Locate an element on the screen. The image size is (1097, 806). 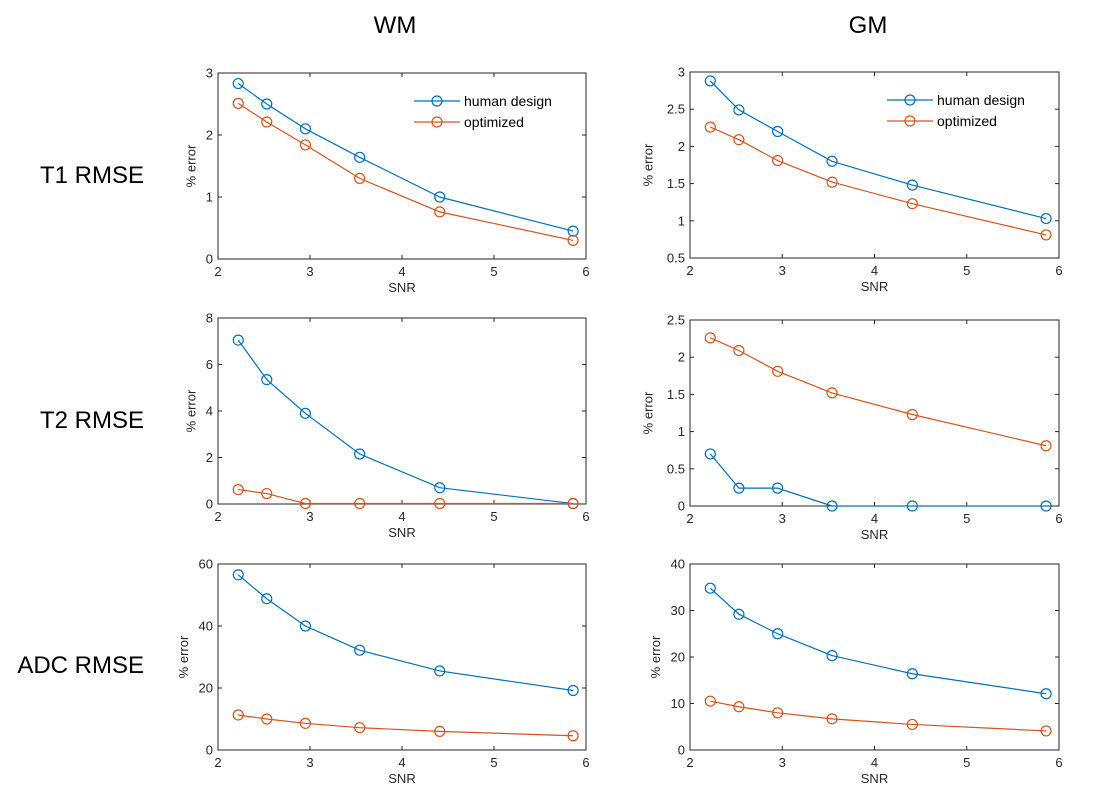
chart-t2-gm: 2 3 4 5 6 0 0.5 1 1.5 2 2.5 SNR % error is located at coordinates (852, 428).